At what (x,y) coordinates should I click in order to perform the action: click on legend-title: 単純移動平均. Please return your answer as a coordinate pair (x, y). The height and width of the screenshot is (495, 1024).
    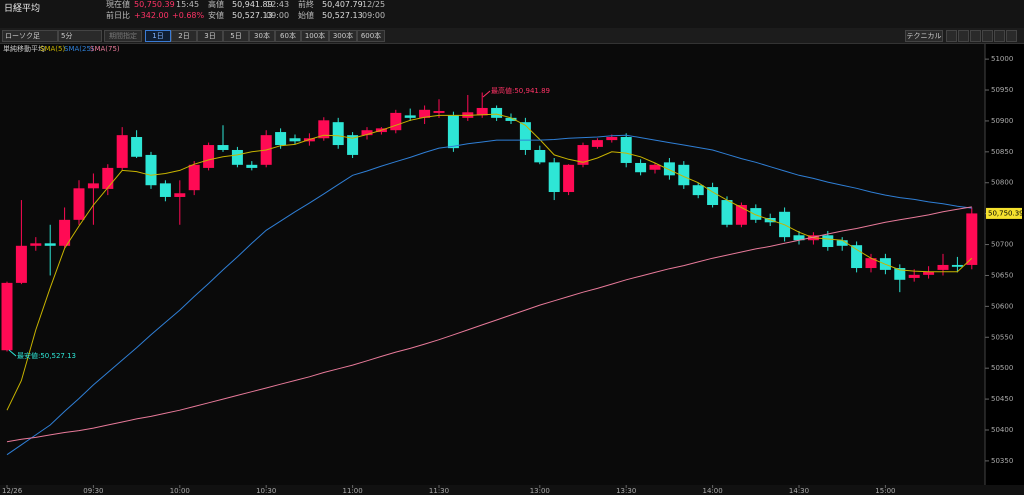
    Looking at the image, I should click on (24, 48).